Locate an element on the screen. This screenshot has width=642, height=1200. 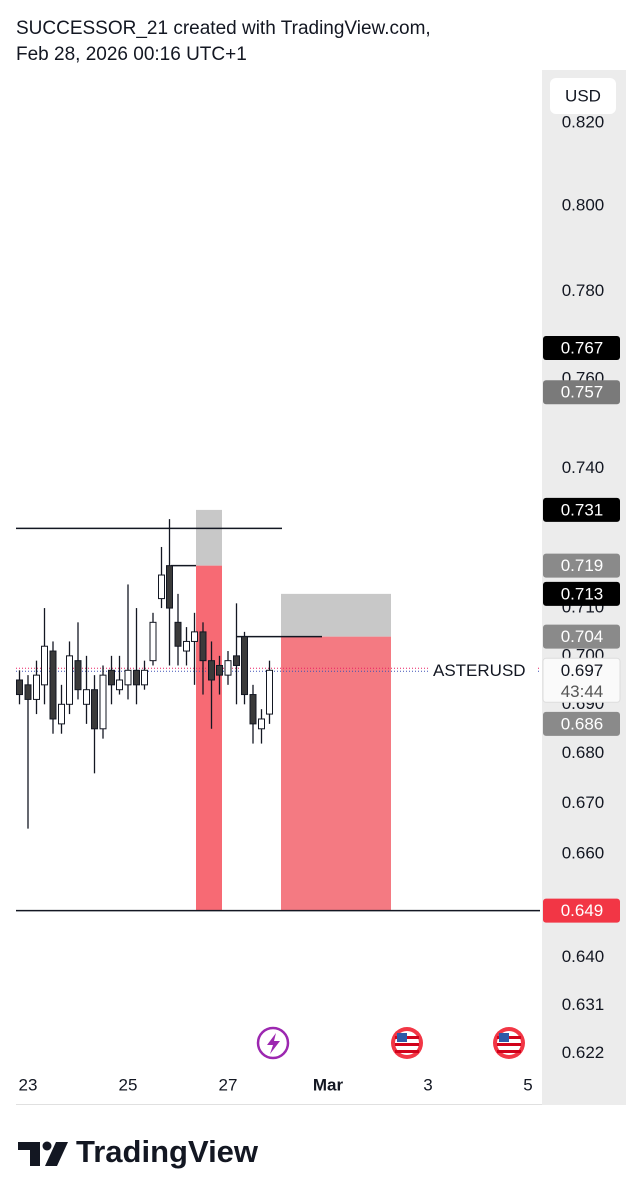
y-tick-label: 0.800 is located at coordinates (583, 205).